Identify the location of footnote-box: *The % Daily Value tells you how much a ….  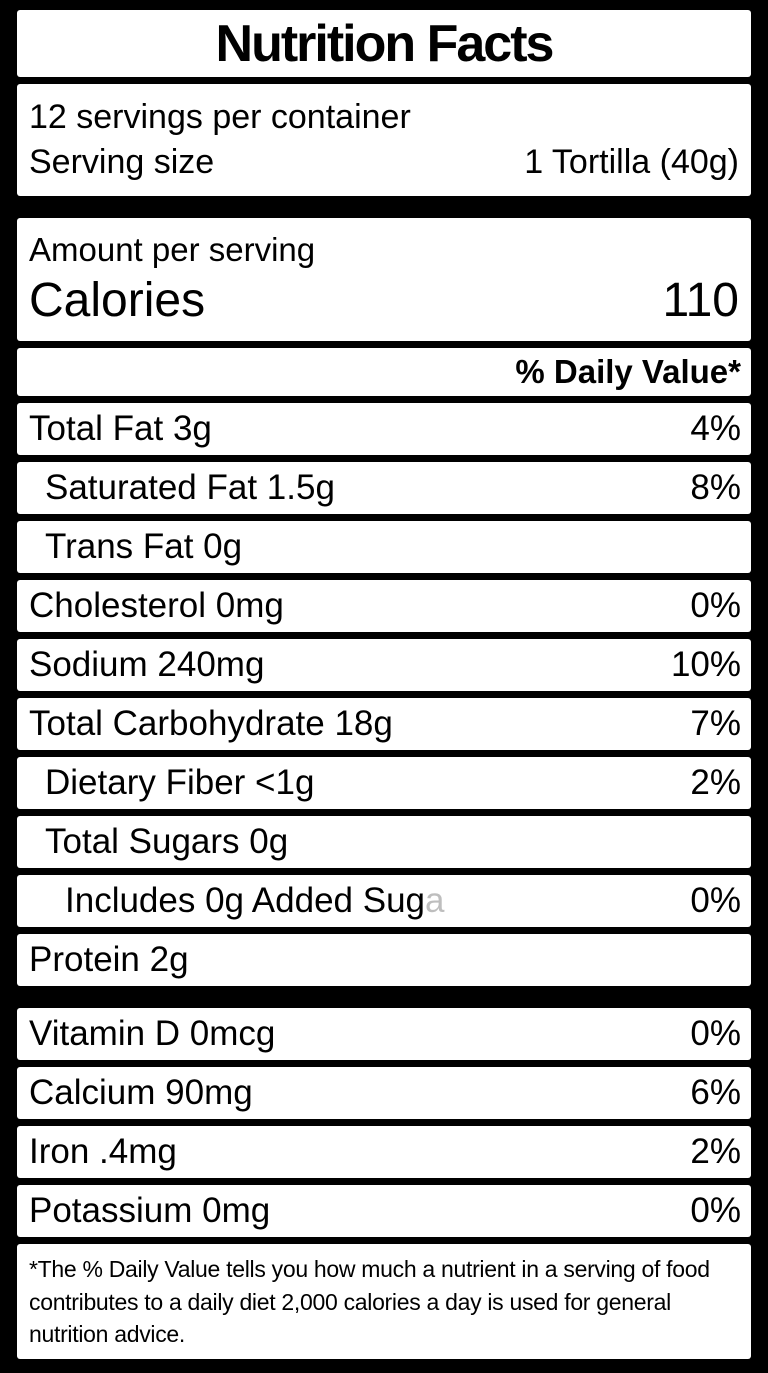
(384, 1301).